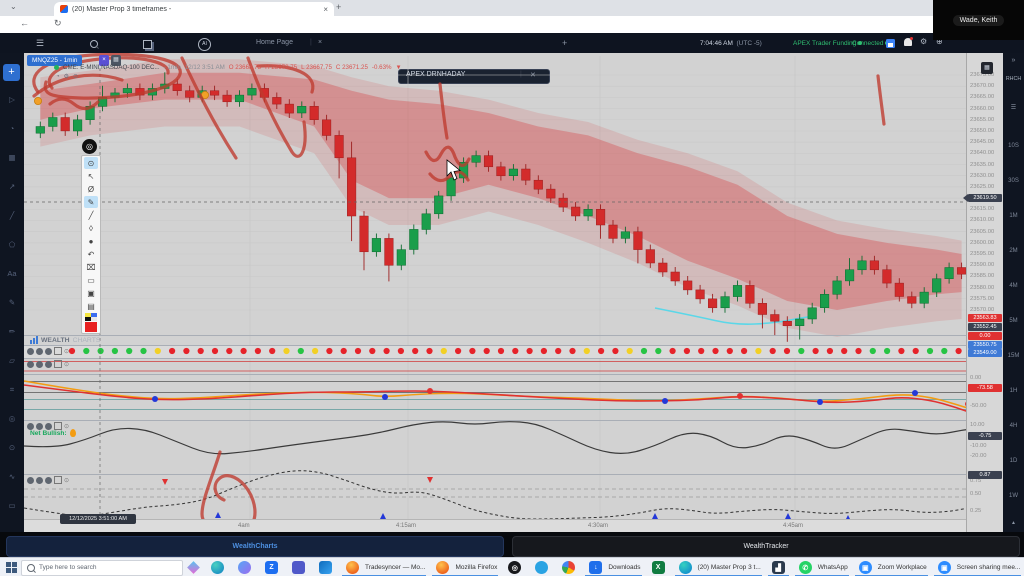 The width and height of the screenshot is (1024, 576). Describe the element at coordinates (1013, 108) in the screenshot. I see `list-icon: ☰` at that location.